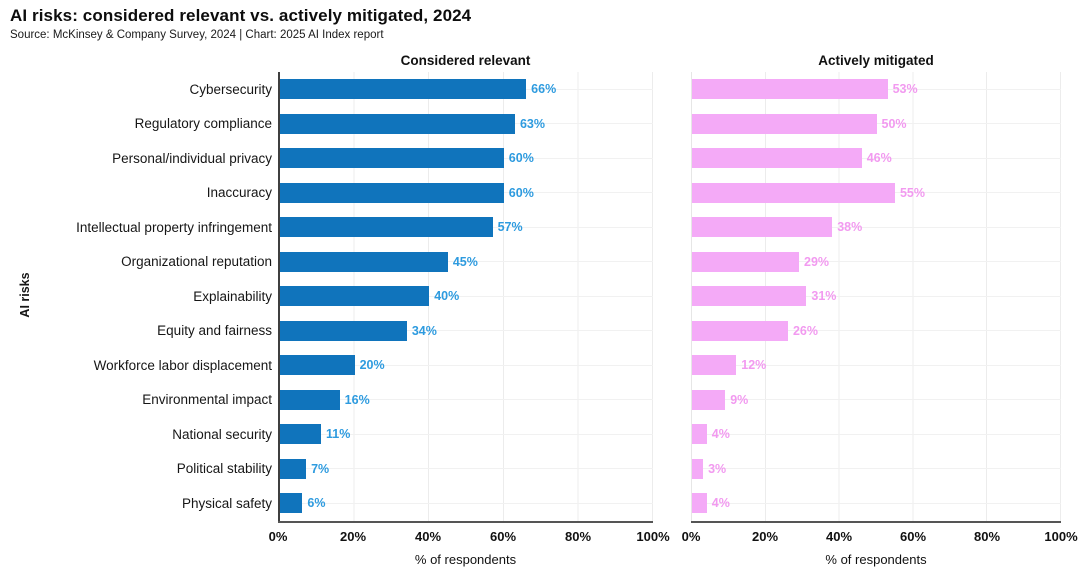  What do you see at coordinates (447, 296) in the screenshot?
I see `bar-value-label: 40%` at bounding box center [447, 296].